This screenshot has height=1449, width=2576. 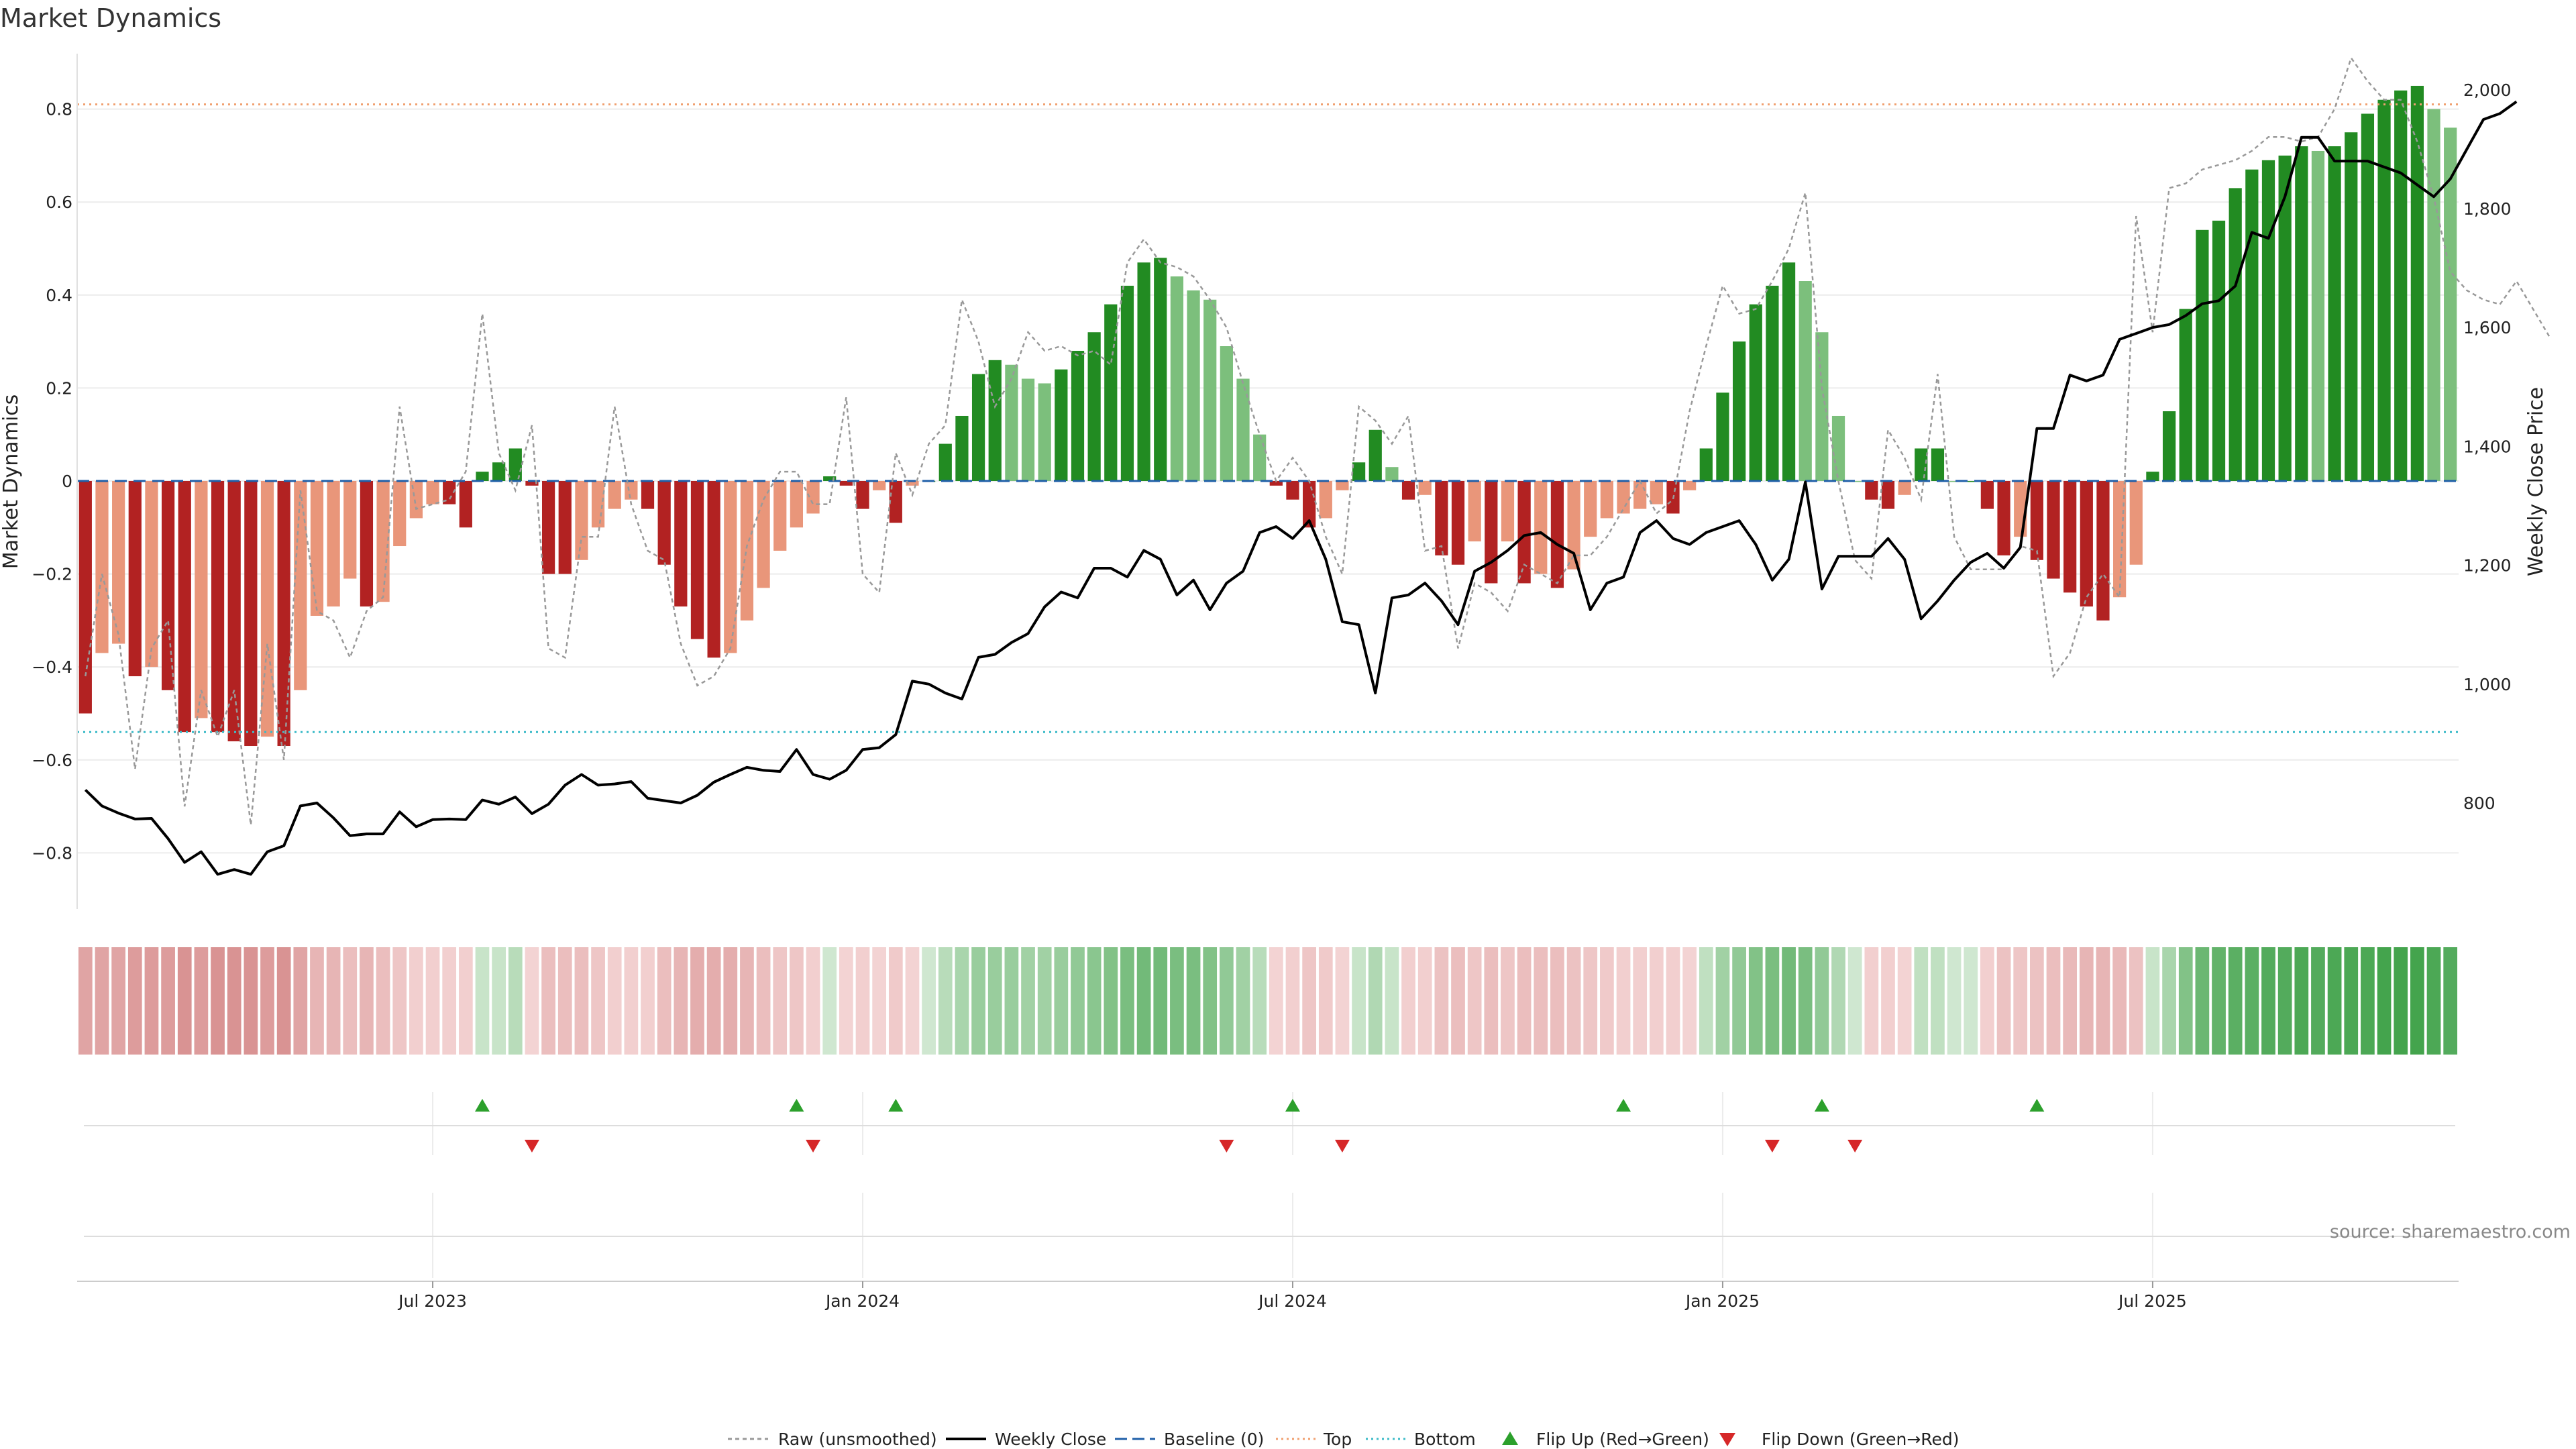 I want to click on y-tick-label: −0.2, so click(x=52, y=574).